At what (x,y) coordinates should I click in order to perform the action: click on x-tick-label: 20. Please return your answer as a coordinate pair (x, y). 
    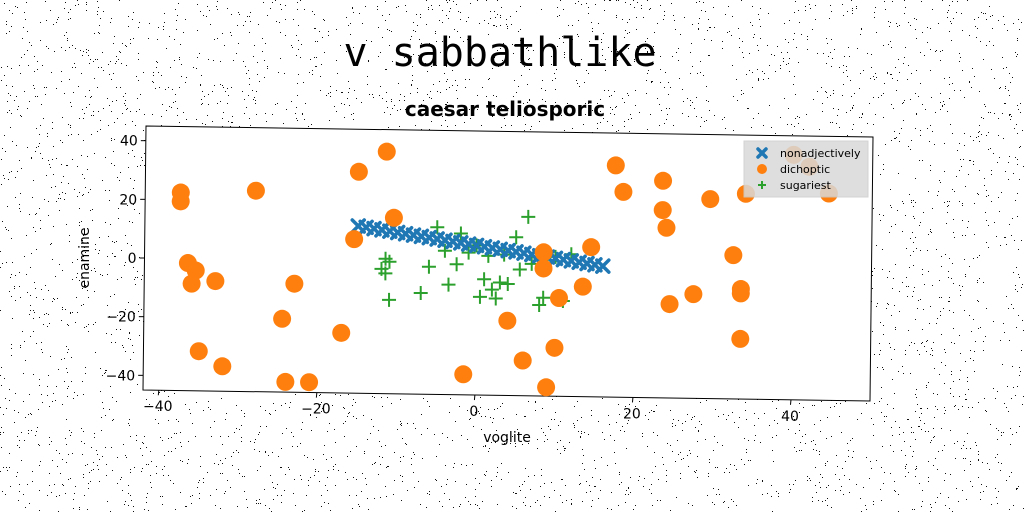
    Looking at the image, I should click on (632, 414).